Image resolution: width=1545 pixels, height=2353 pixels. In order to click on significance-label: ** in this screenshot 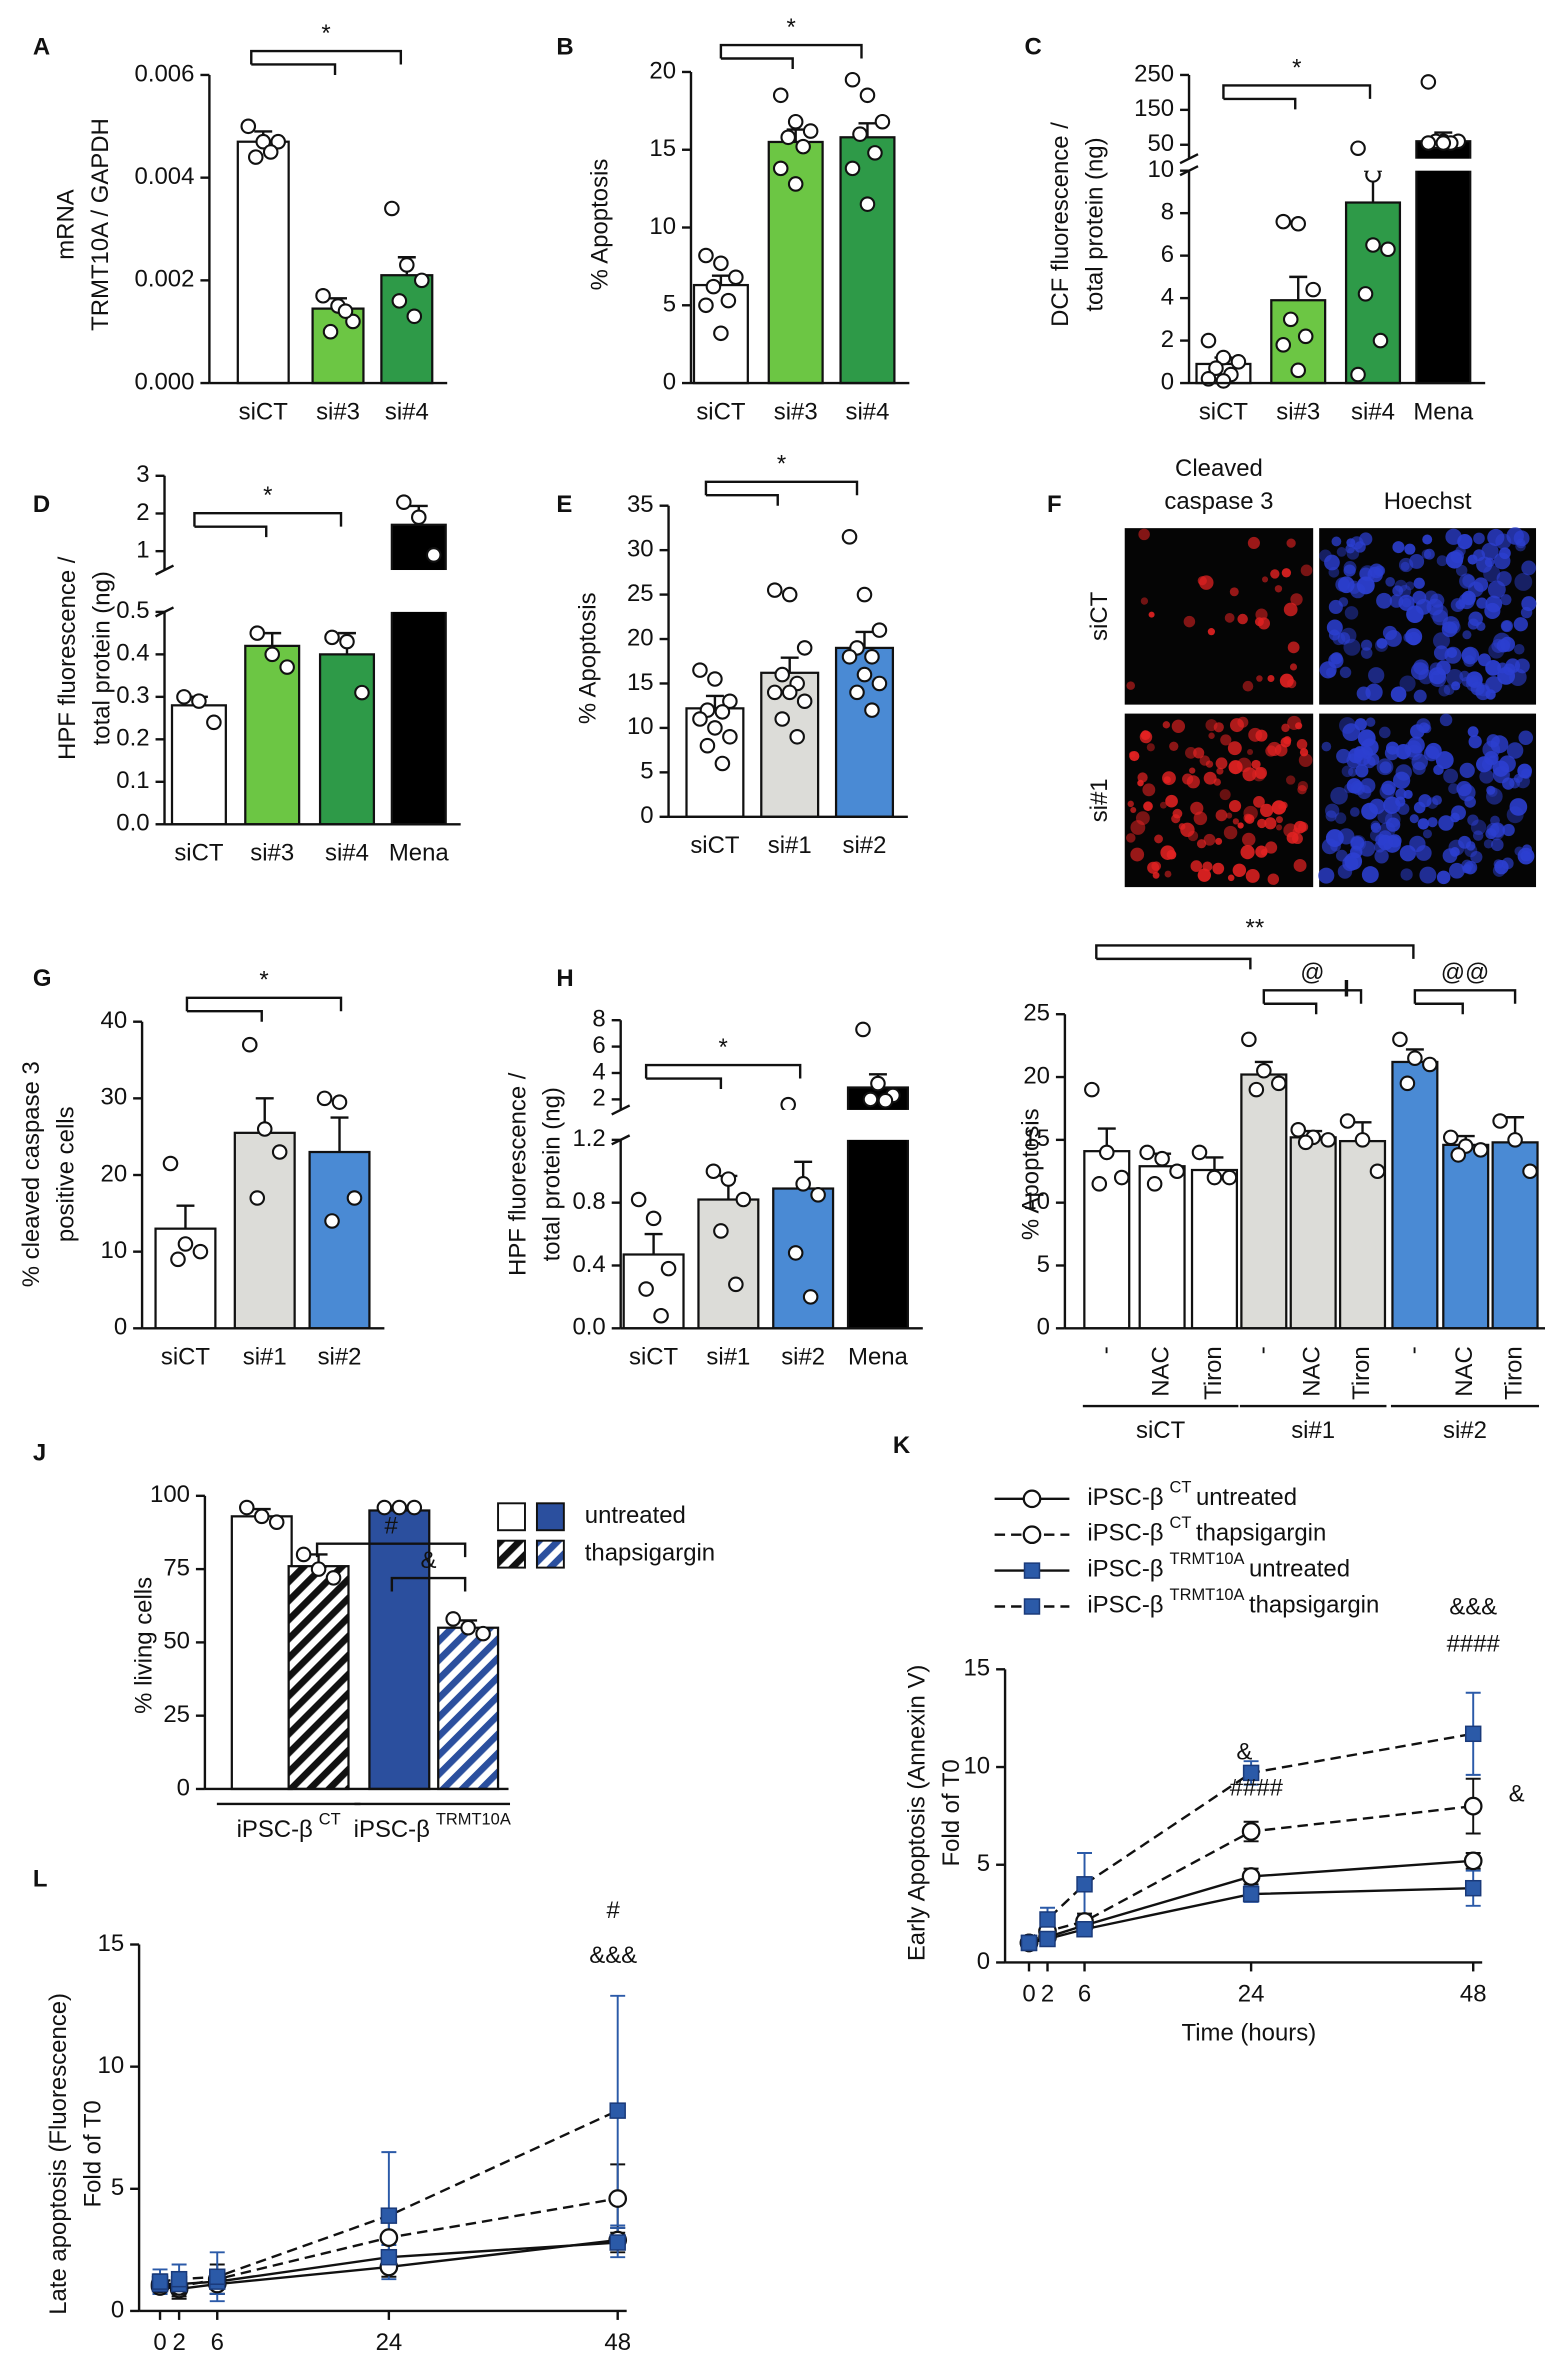, I will do `click(1255, 927)`.